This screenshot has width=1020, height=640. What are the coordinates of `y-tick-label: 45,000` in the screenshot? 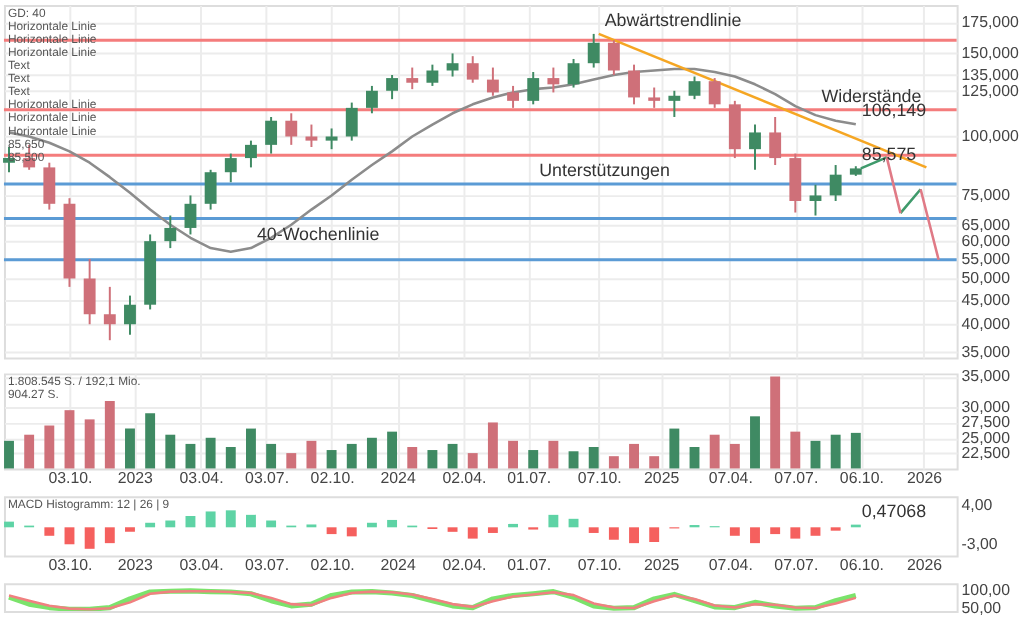 It's located at (986, 300).